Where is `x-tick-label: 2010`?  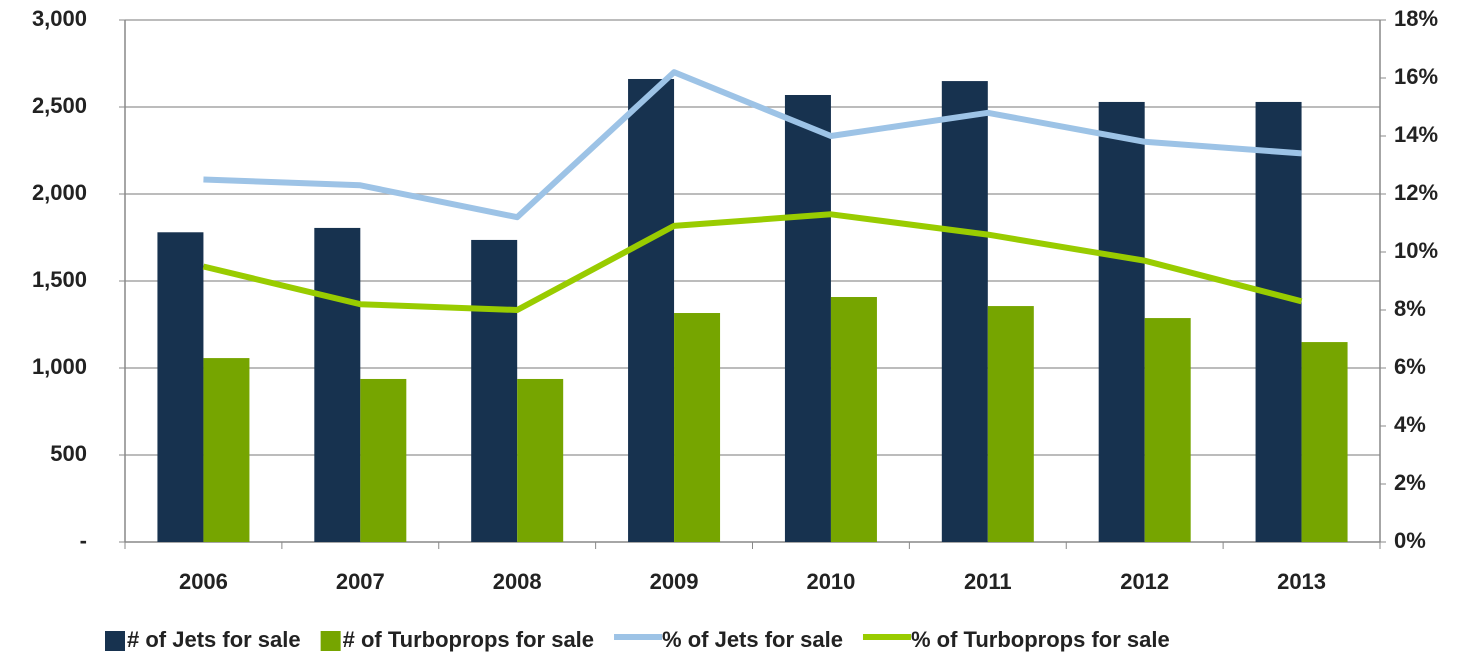
x-tick-label: 2010 is located at coordinates (830, 581).